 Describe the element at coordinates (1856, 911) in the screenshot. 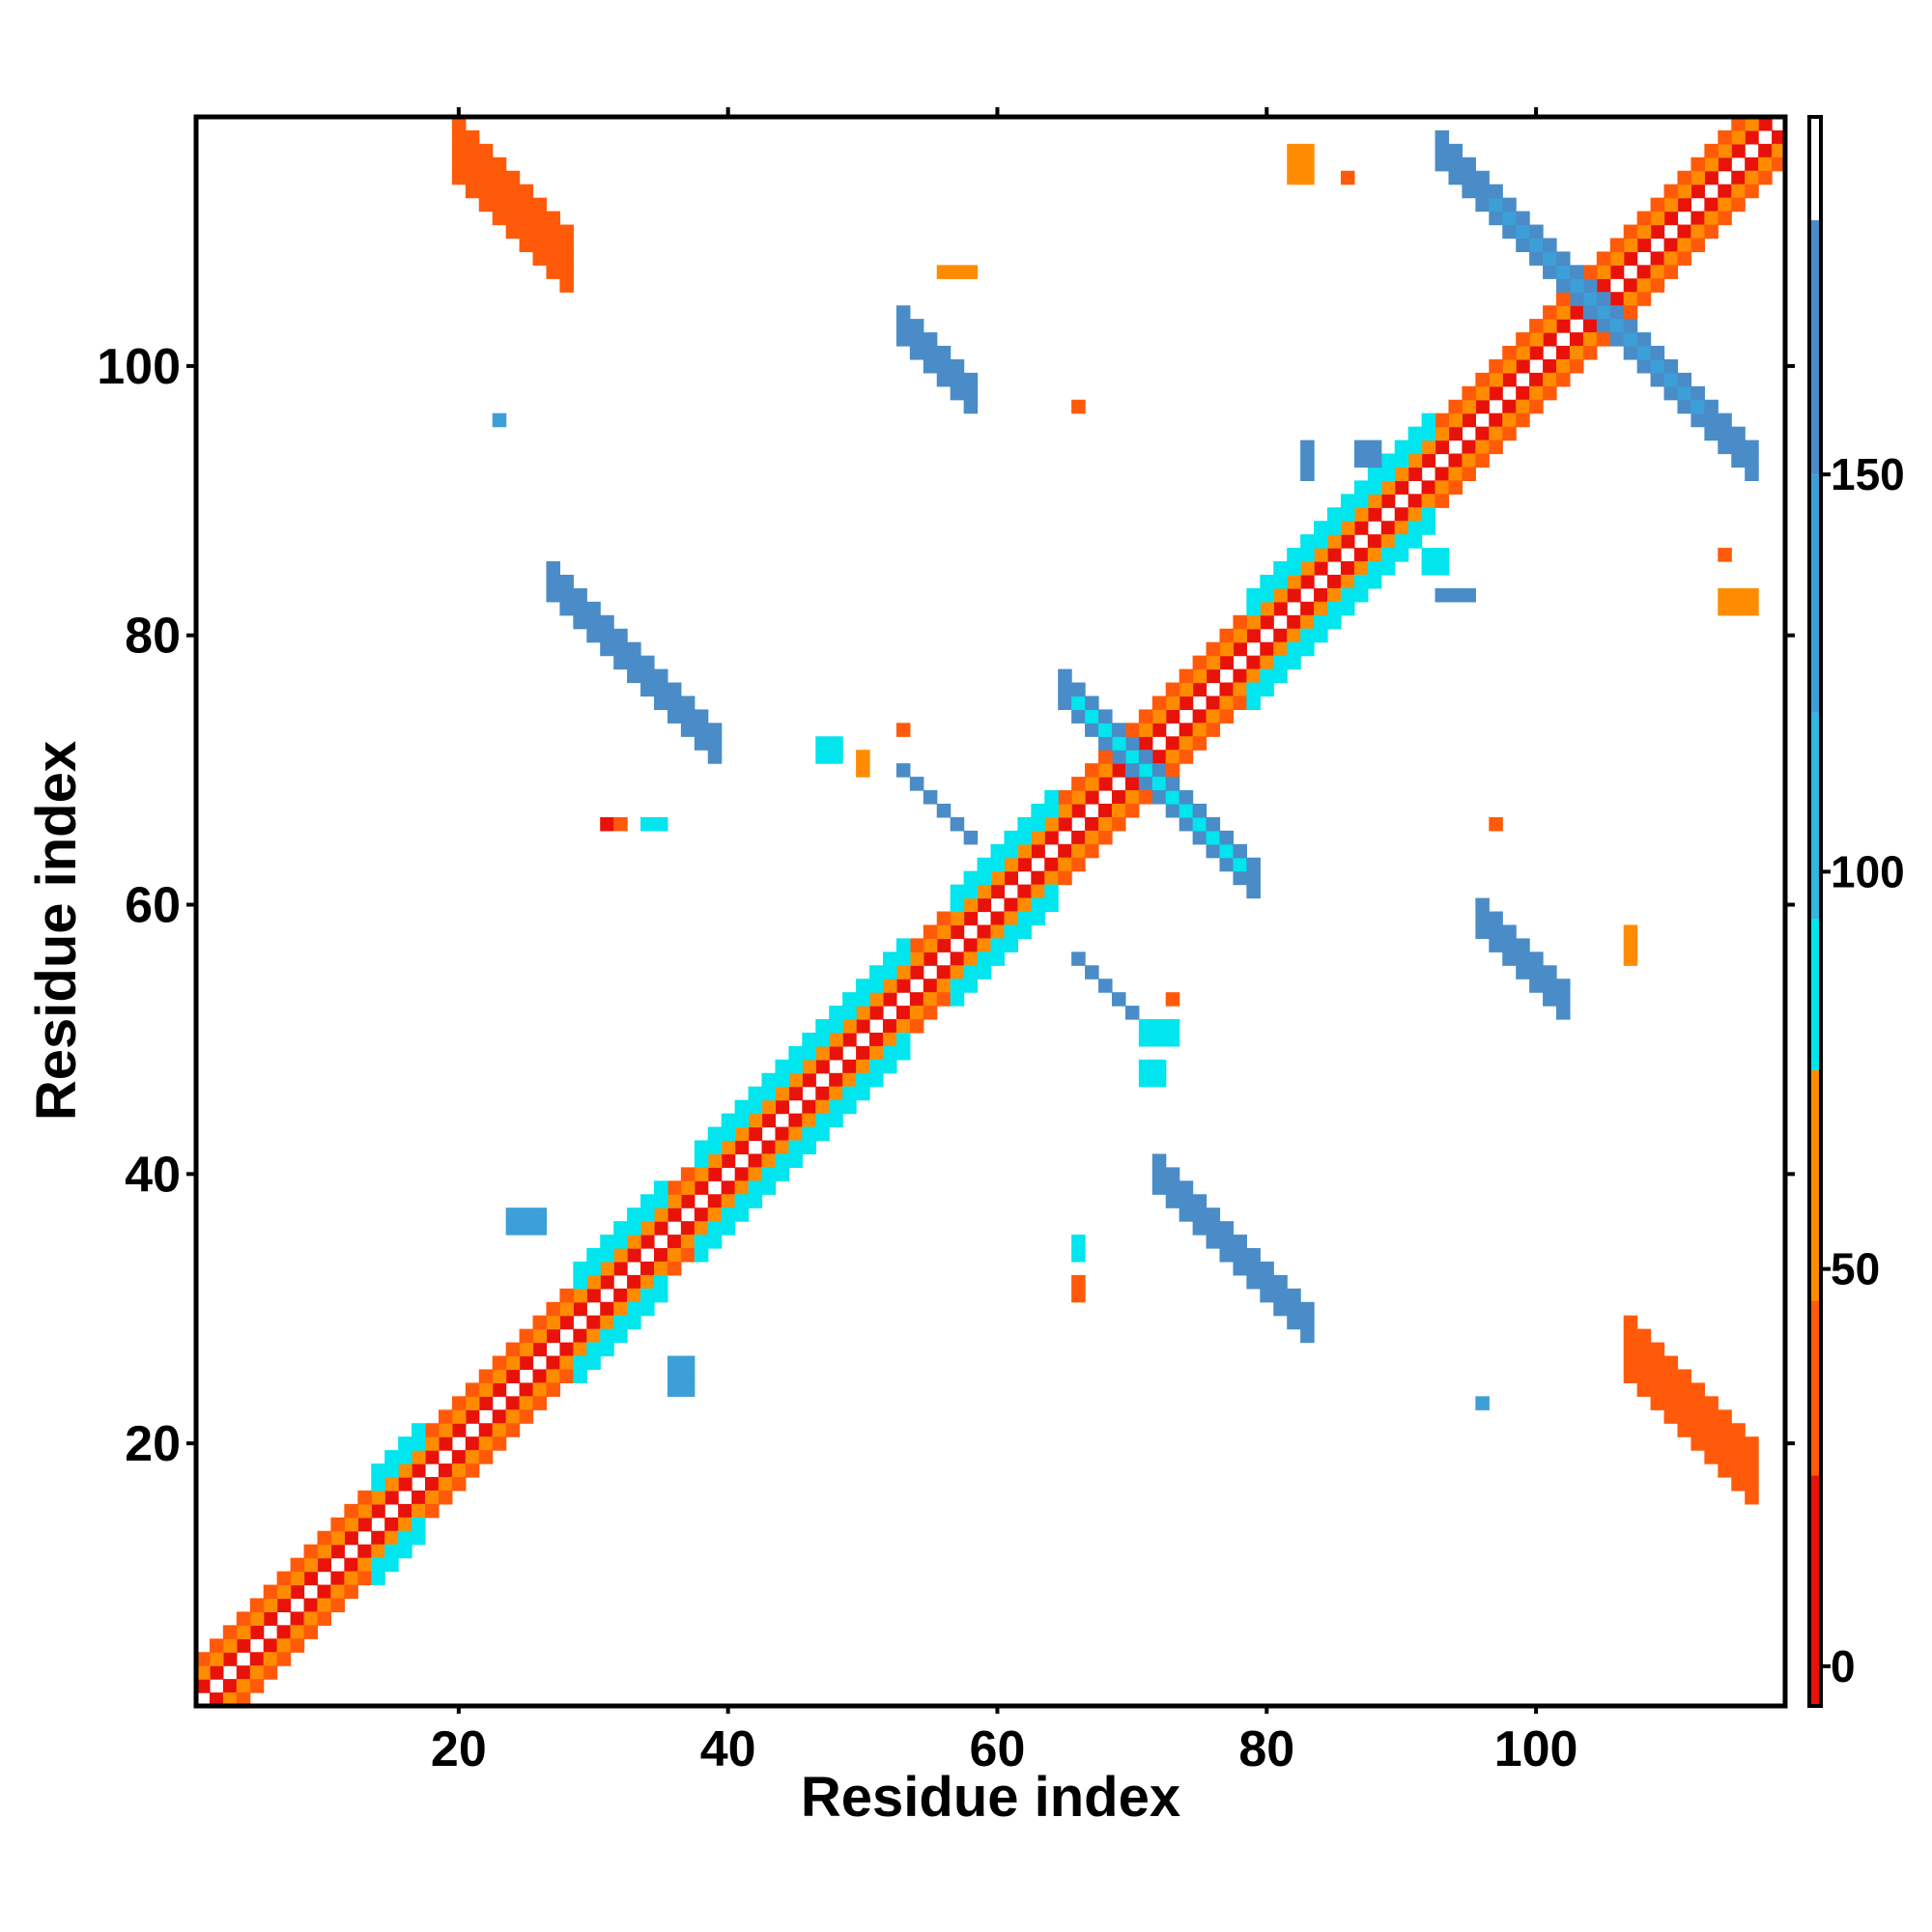

I see `colorbar: 0 50 100 150` at that location.